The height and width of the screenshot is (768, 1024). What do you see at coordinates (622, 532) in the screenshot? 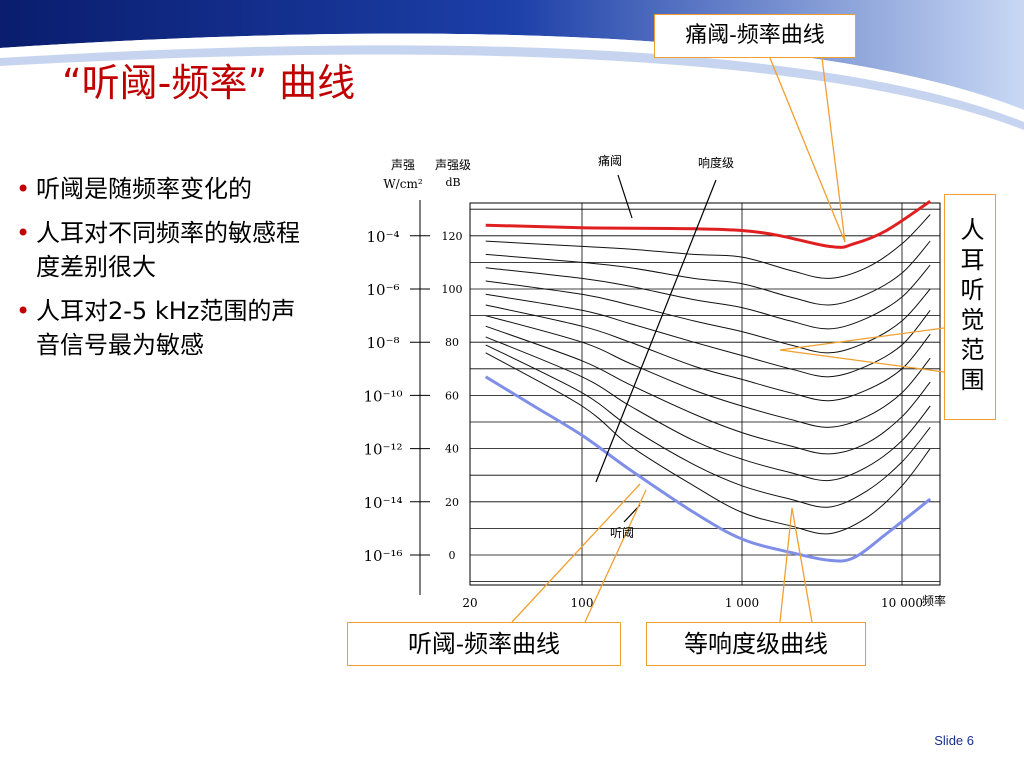
I see `hearing-threshold-label: 听阈` at bounding box center [622, 532].